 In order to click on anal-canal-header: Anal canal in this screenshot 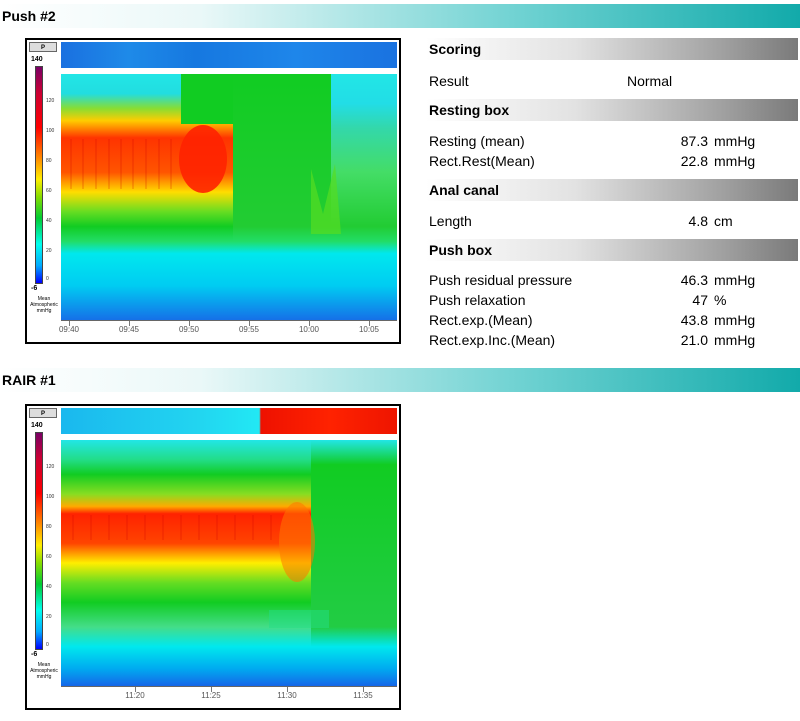, I will do `click(612, 190)`.